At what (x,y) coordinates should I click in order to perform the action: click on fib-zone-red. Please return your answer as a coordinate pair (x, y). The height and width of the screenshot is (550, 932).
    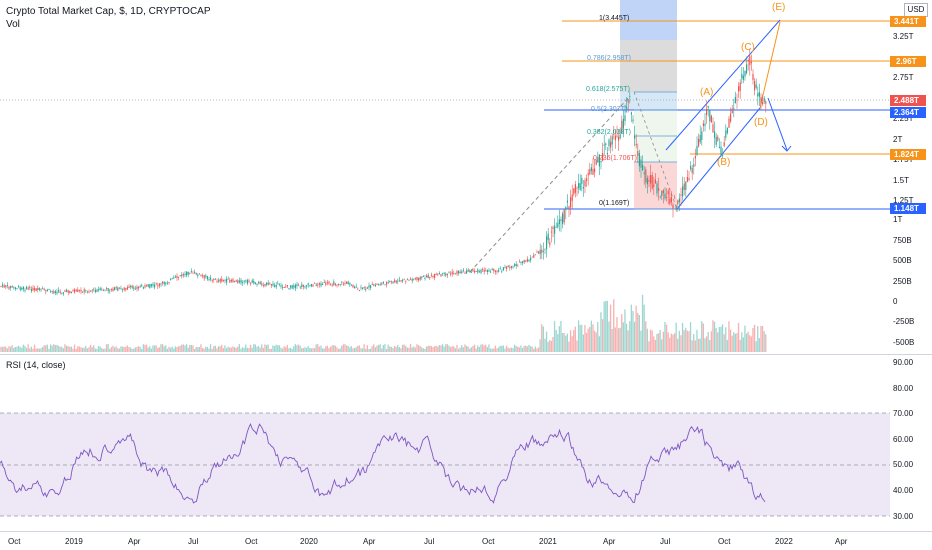
    Looking at the image, I should click on (655, 185).